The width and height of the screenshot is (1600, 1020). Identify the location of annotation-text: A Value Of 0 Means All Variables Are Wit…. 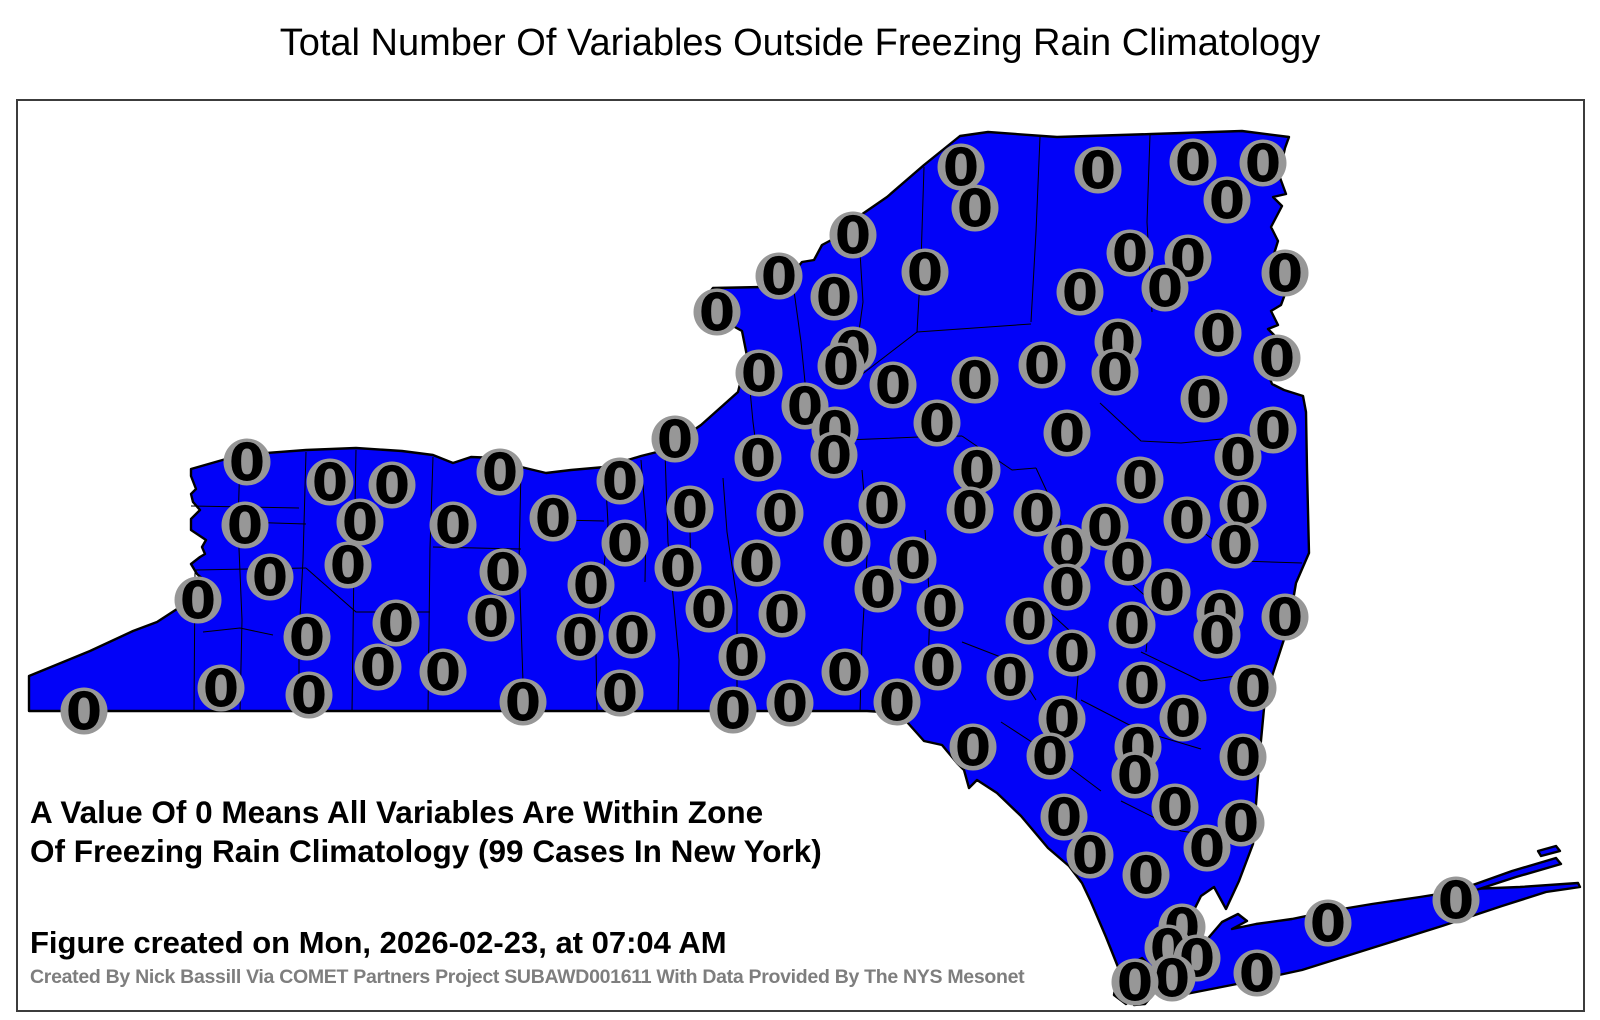
(426, 832).